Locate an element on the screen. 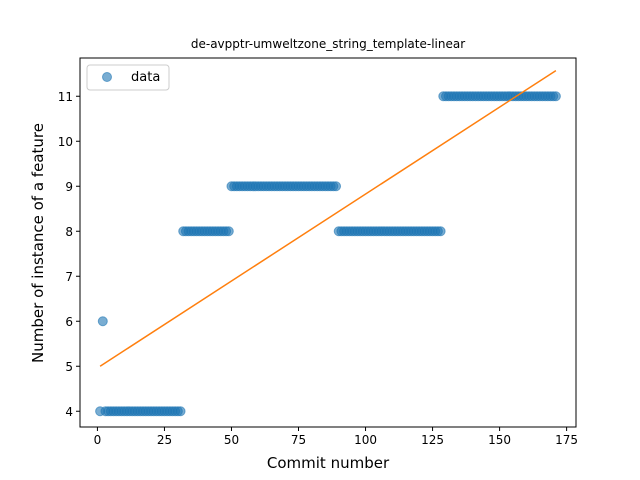 This screenshot has width=640, height=480. x-tick-label: 175 is located at coordinates (566, 440).